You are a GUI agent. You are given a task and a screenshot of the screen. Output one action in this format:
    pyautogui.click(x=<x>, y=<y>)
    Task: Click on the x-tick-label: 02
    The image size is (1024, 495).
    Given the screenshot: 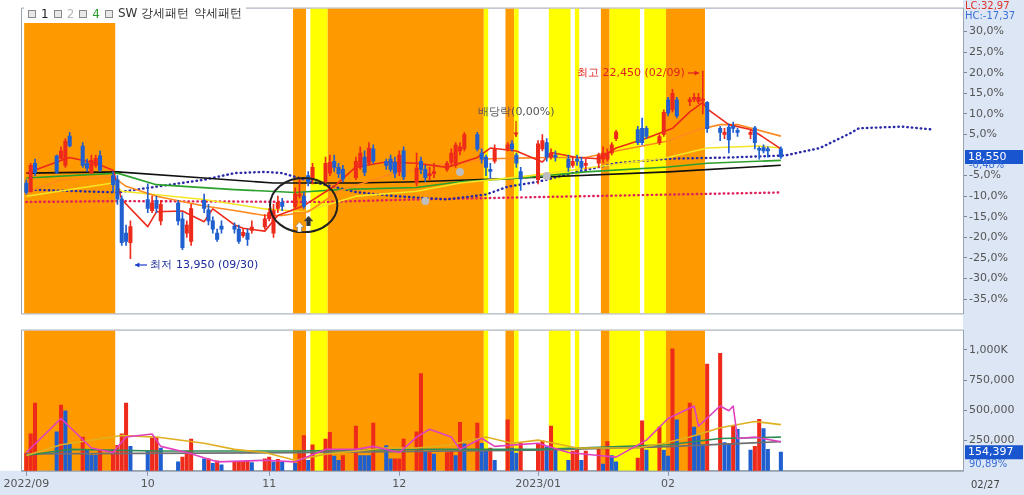 What is the action you would take?
    pyautogui.click(x=668, y=484)
    